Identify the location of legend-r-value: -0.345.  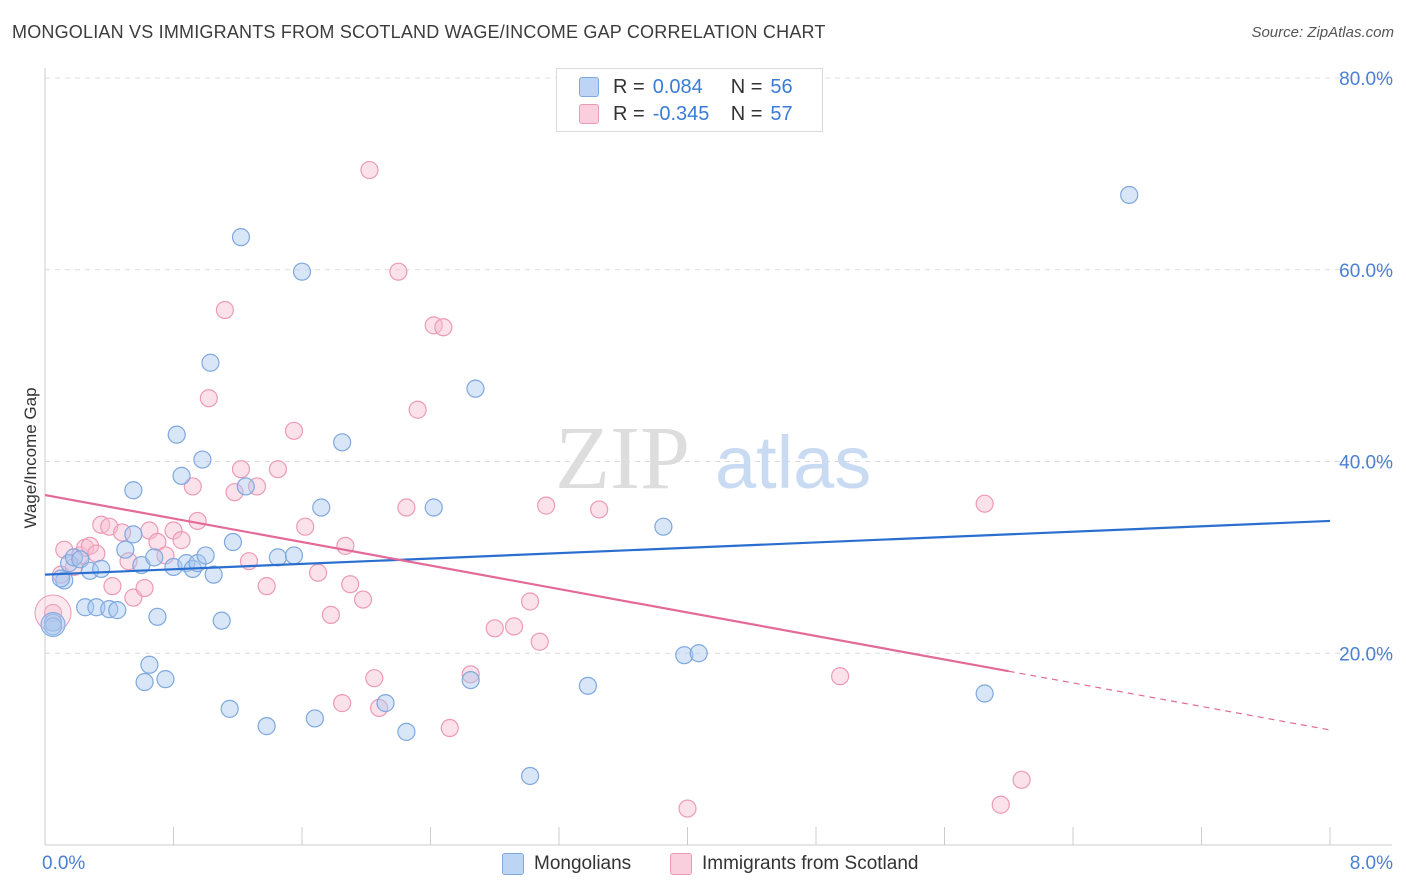
(681, 113).